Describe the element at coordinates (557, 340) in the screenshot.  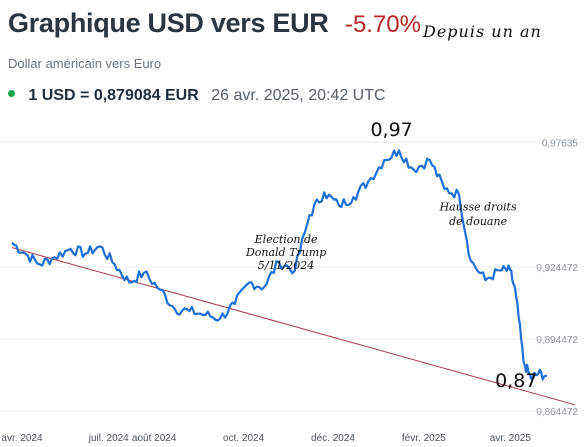
I see `y-tick-label: 0,894472` at that location.